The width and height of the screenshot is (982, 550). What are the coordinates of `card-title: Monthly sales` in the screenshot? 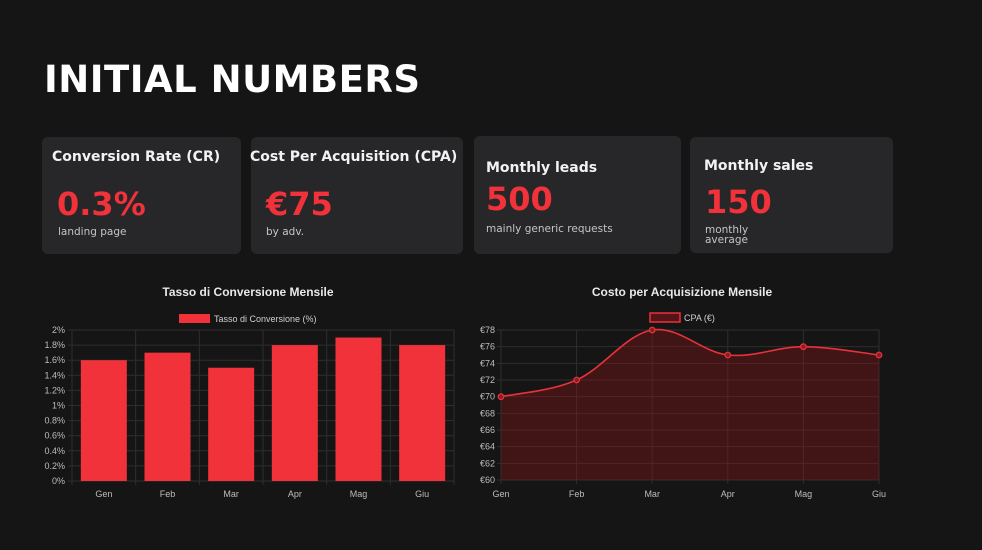 It's located at (759, 166).